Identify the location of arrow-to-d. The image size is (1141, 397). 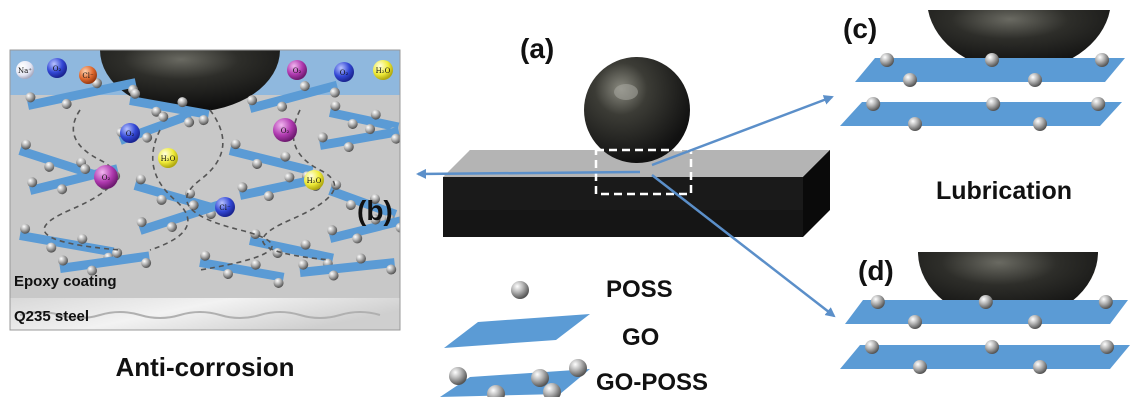
(743, 246).